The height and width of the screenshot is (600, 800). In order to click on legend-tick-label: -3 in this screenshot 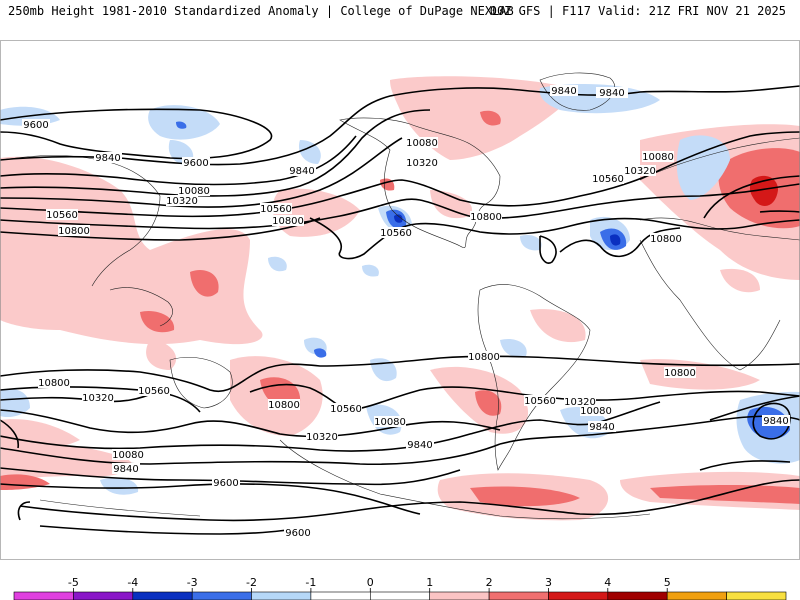, I will do `click(192, 582)`.